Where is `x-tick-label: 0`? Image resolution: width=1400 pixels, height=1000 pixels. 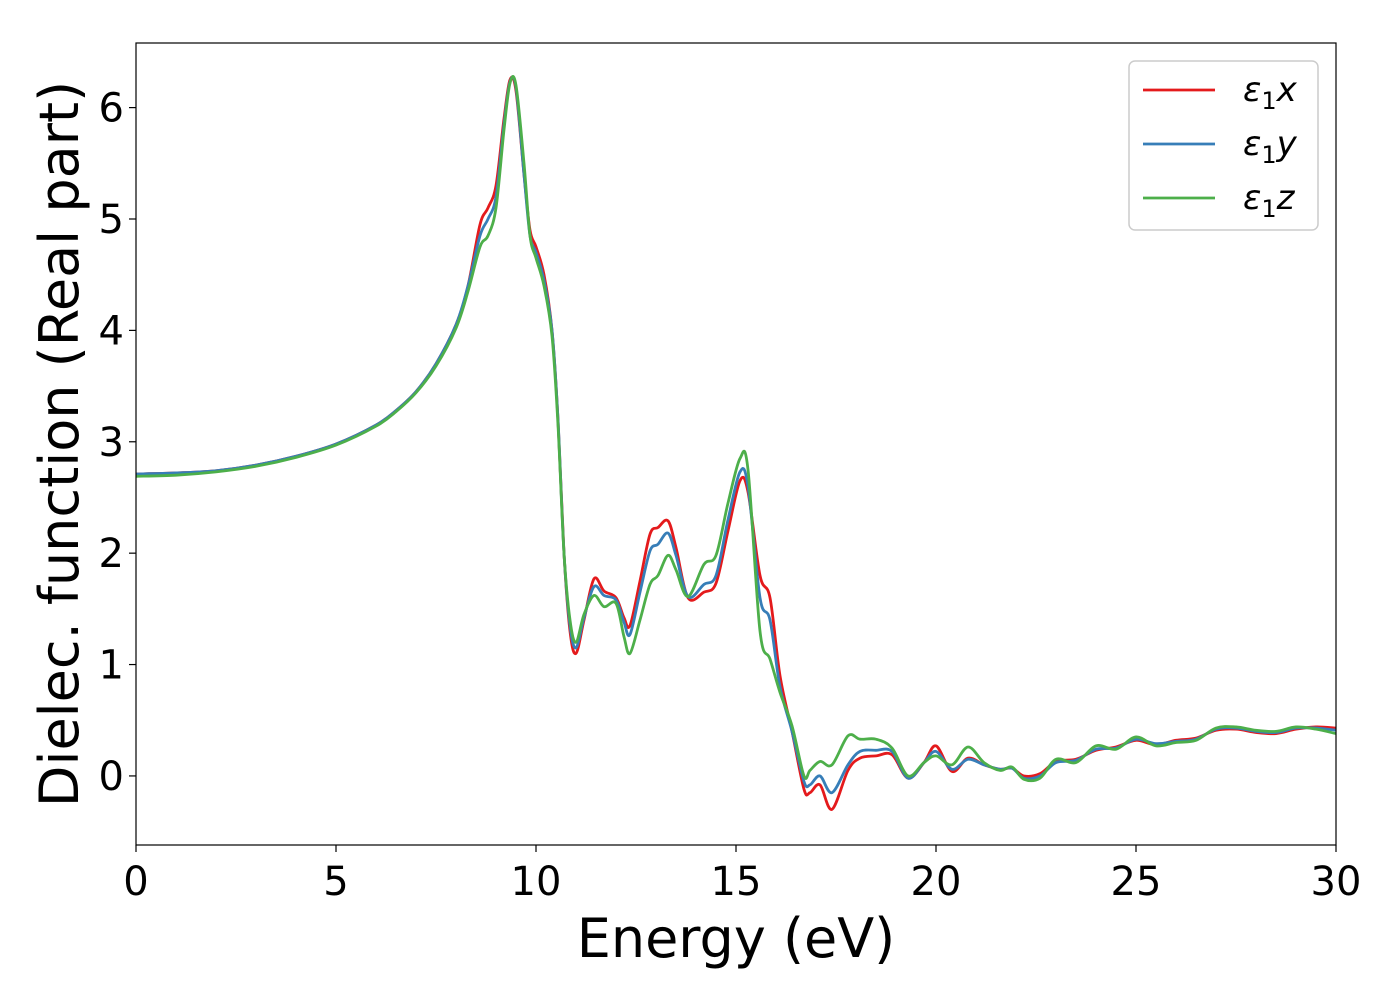 x-tick-label: 0 is located at coordinates (135, 882).